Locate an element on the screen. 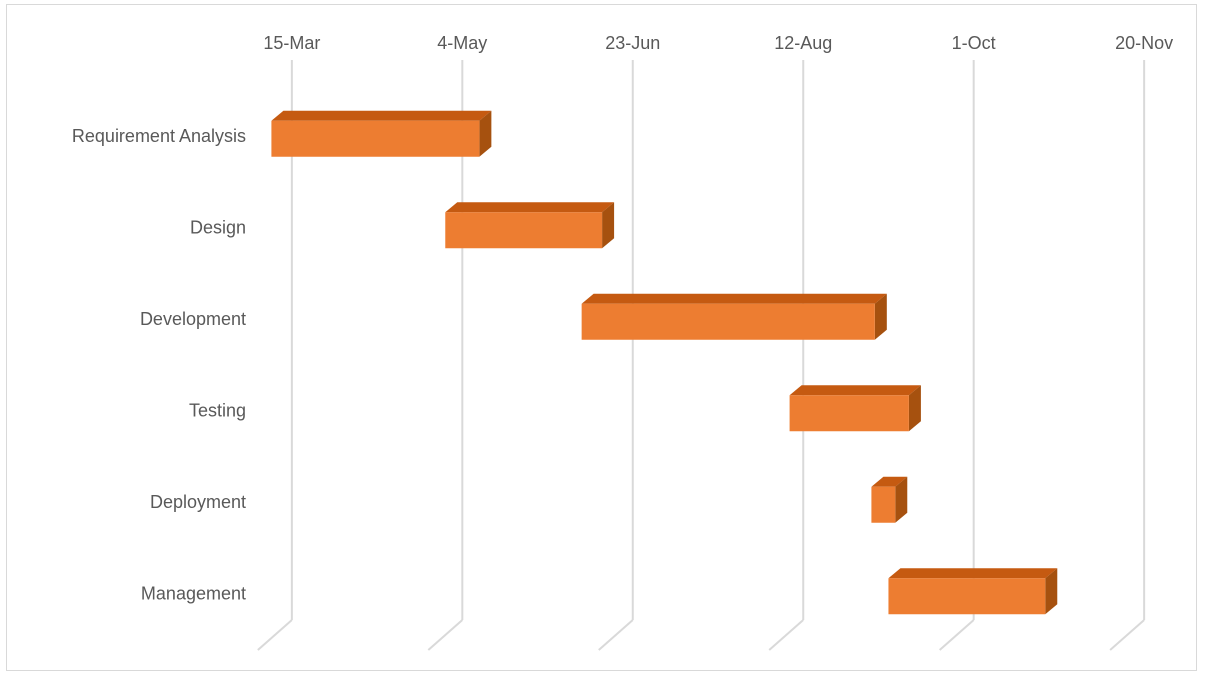 This screenshot has height=675, width=1205. x-tick-label: 15-Mar is located at coordinates (291, 43).